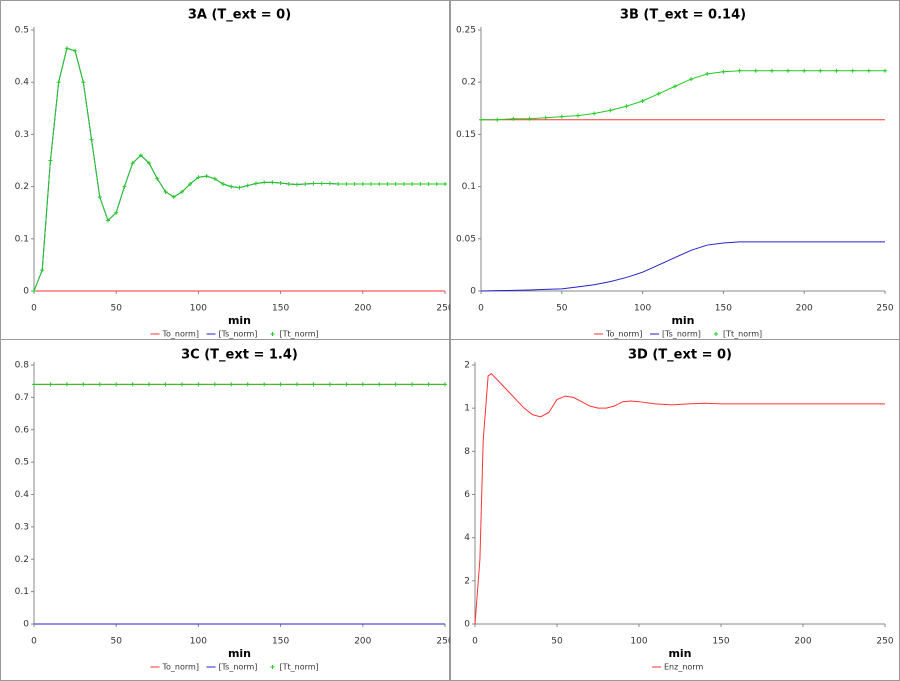  What do you see at coordinates (22, 430) in the screenshot?
I see `y-tick-label: 0.6` at bounding box center [22, 430].